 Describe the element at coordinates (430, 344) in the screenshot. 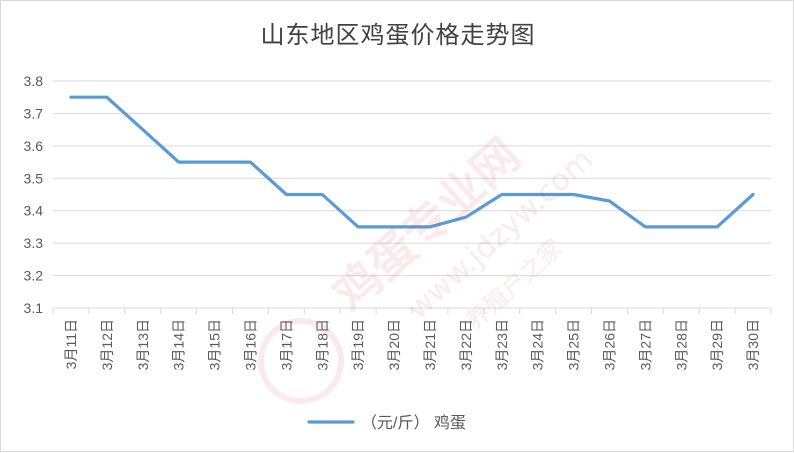

I see `x-tick-label: 3月21日` at that location.